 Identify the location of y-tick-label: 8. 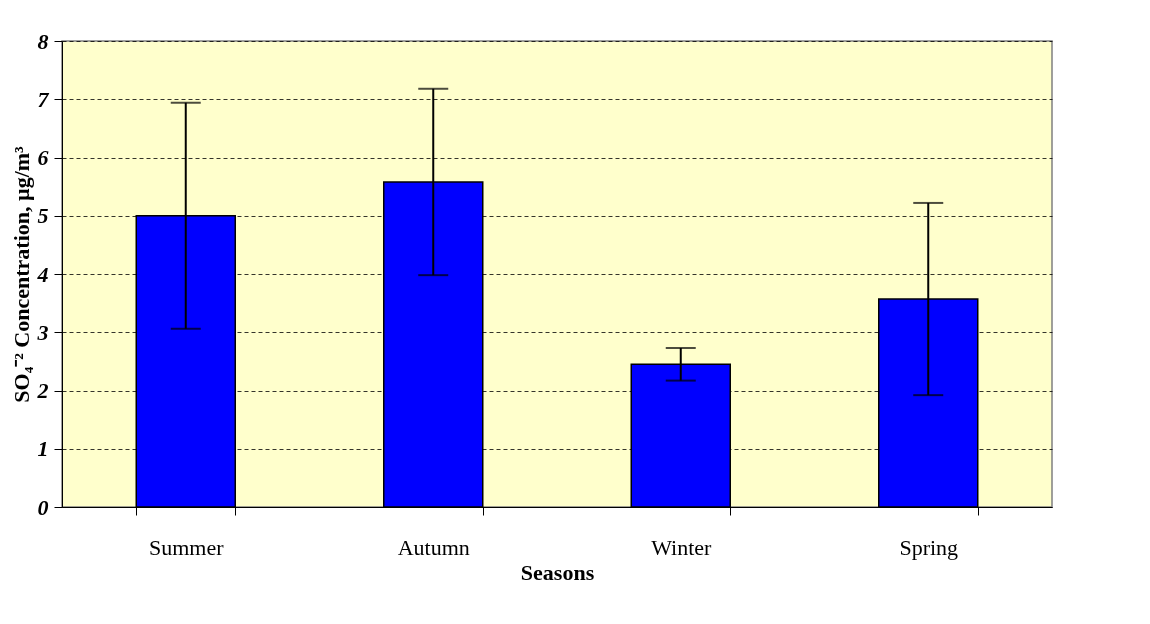
(43, 41).